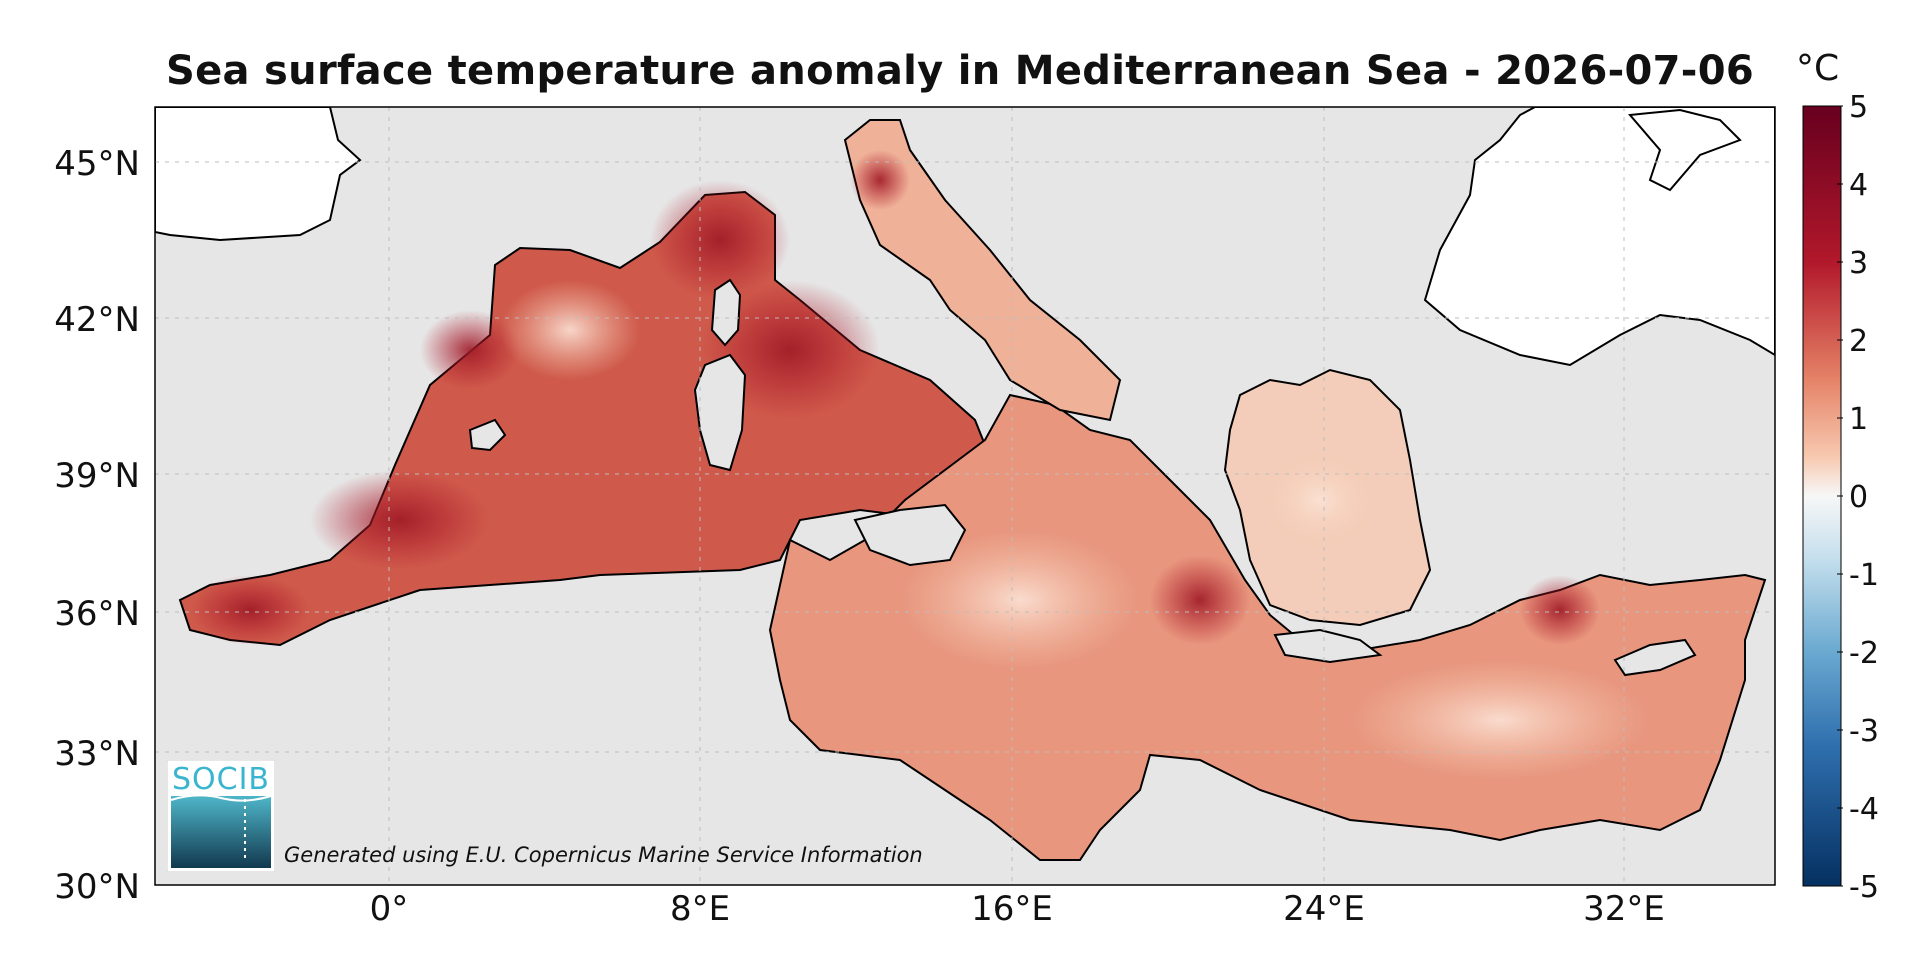 This screenshot has width=1920, height=958. I want to click on colorbar-tick-label: 5, so click(1858, 107).